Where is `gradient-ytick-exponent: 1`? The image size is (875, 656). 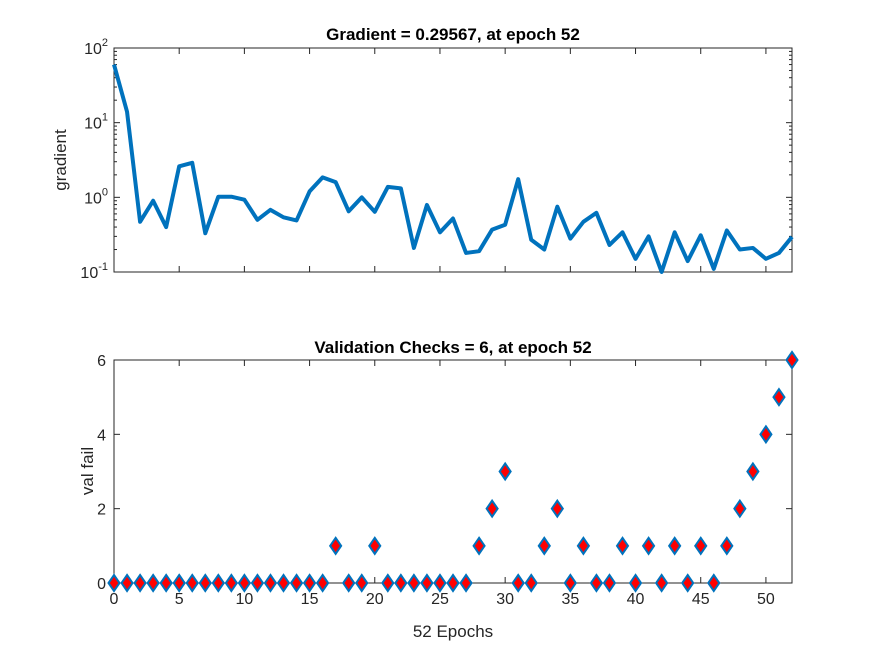
gradient-ytick-exponent: 1 is located at coordinates (105, 118).